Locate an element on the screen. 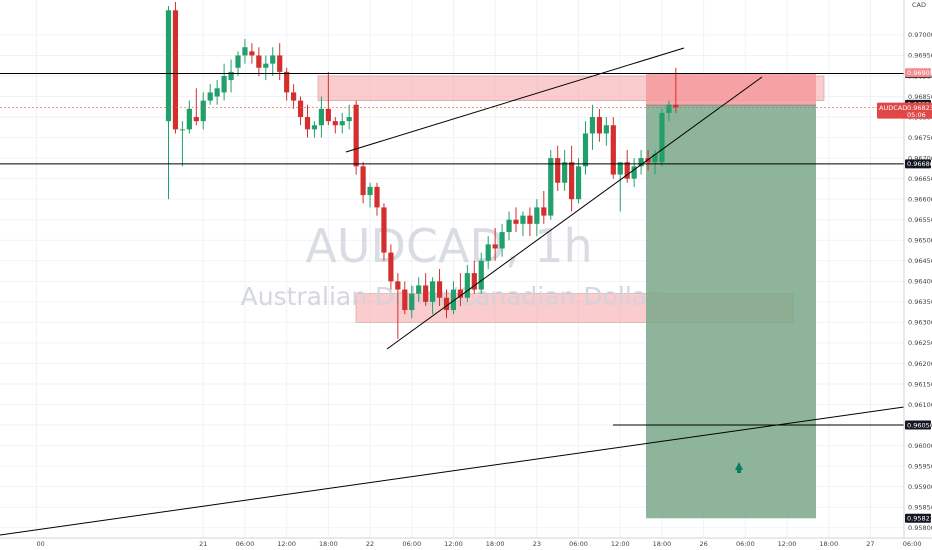  watermark-description: Australian Dollar/Canadian Dollar is located at coordinates (449, 296).